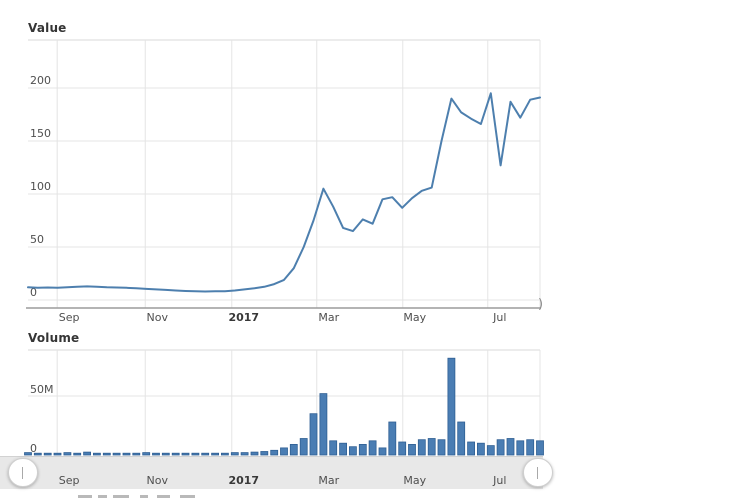 The width and height of the screenshot is (750, 500). What do you see at coordinates (271, 472) in the screenshot?
I see `scrollbar-track` at bounding box center [271, 472].